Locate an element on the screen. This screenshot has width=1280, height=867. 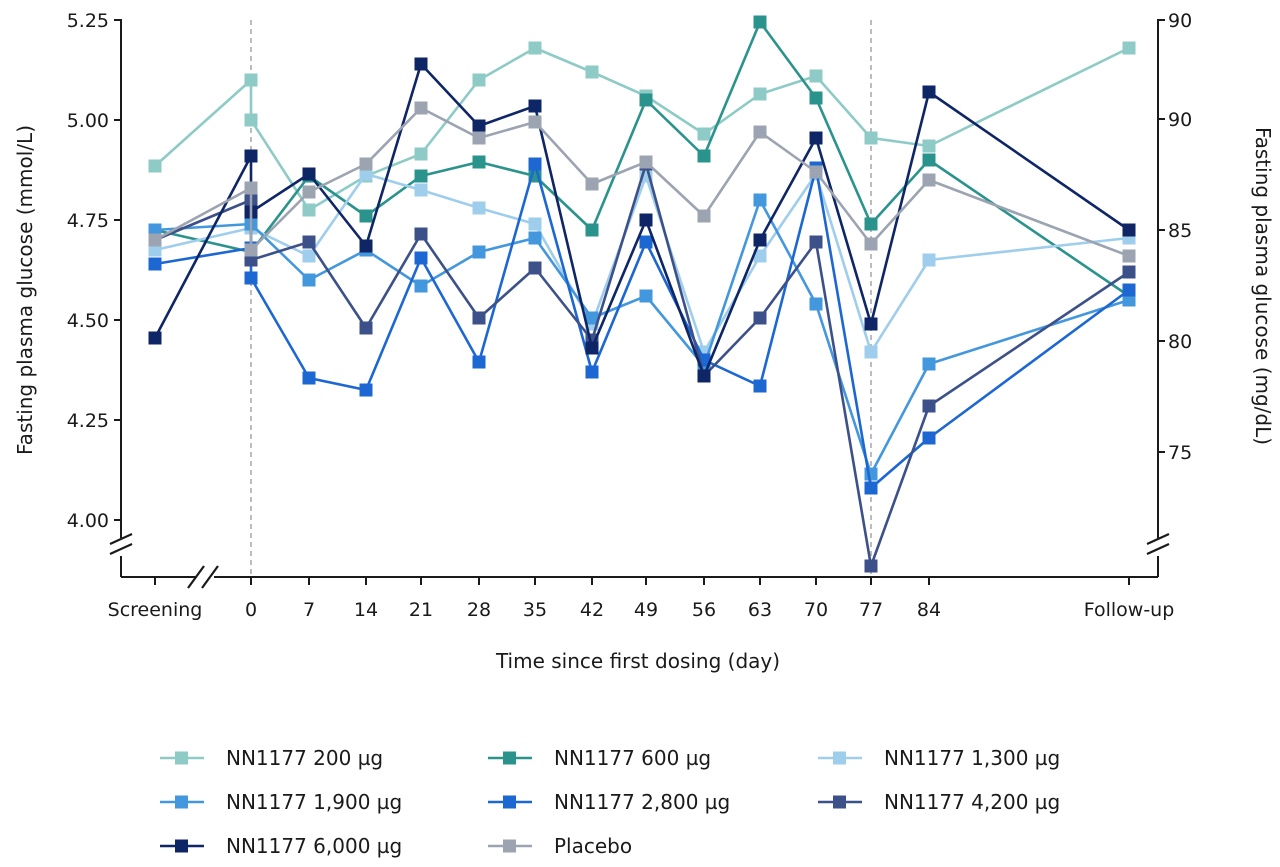
x-tick-label: 21 is located at coordinates (421, 610).